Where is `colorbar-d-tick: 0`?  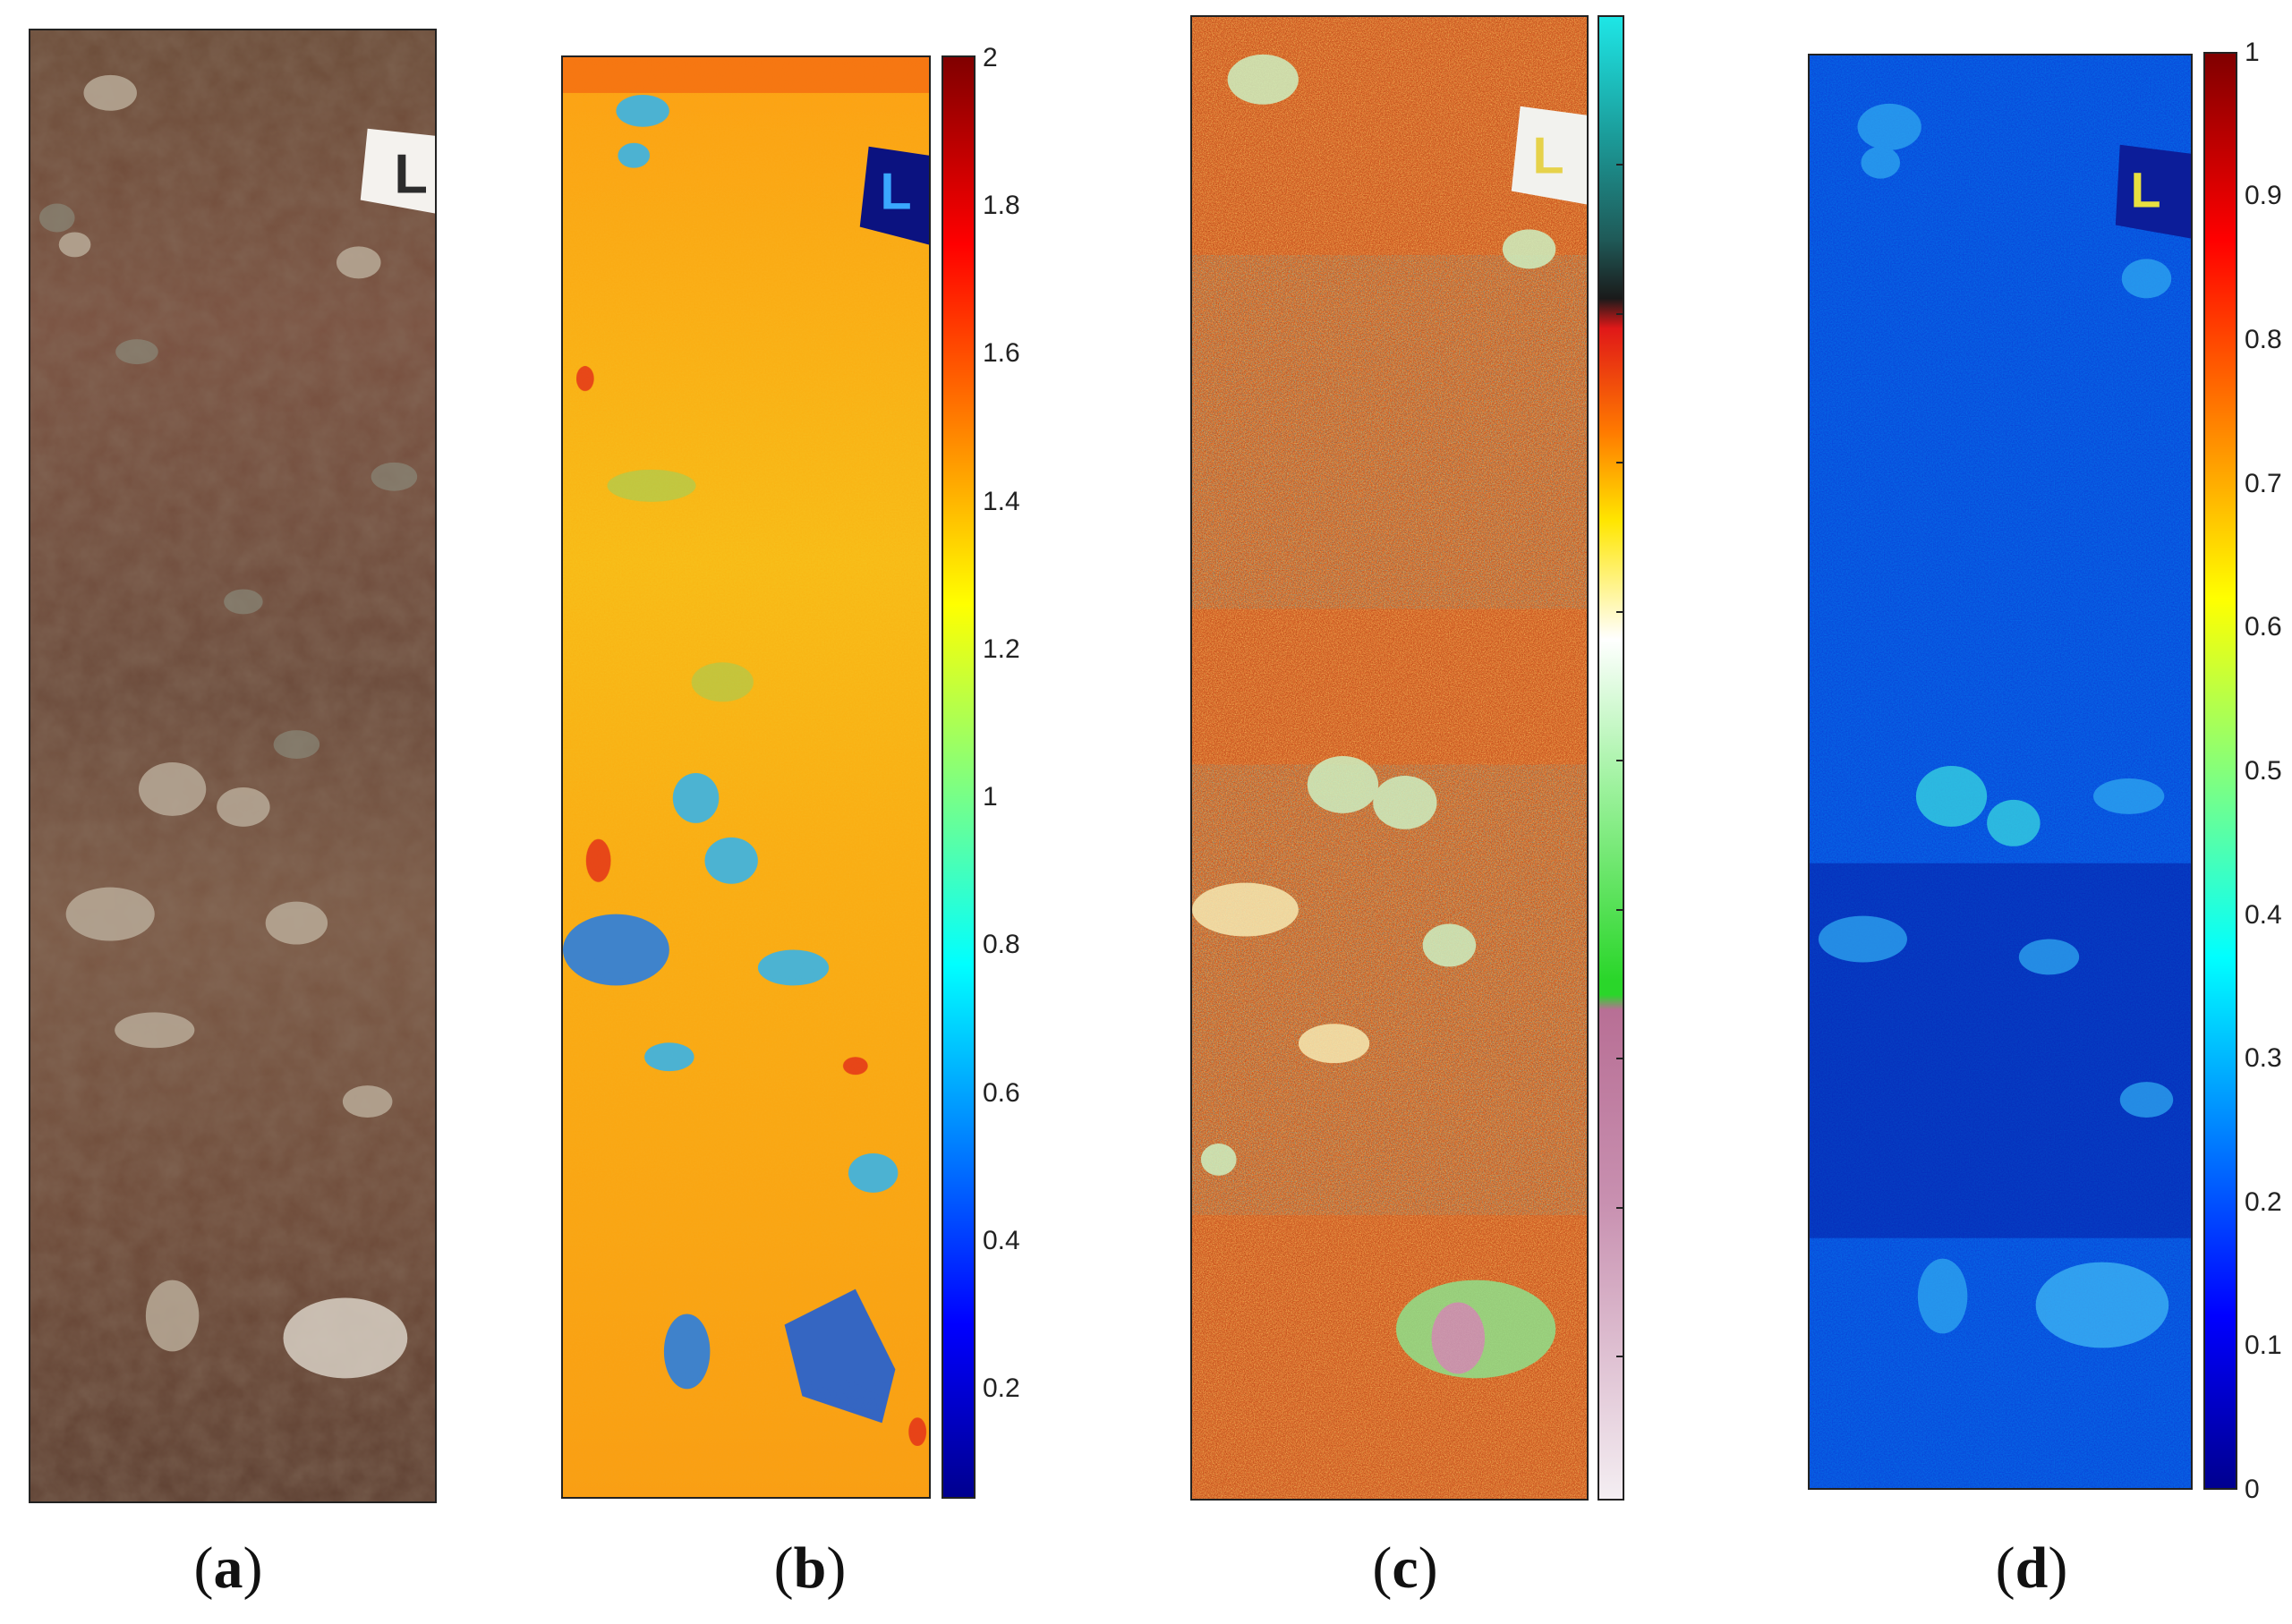 colorbar-d-tick: 0 is located at coordinates (2252, 1489).